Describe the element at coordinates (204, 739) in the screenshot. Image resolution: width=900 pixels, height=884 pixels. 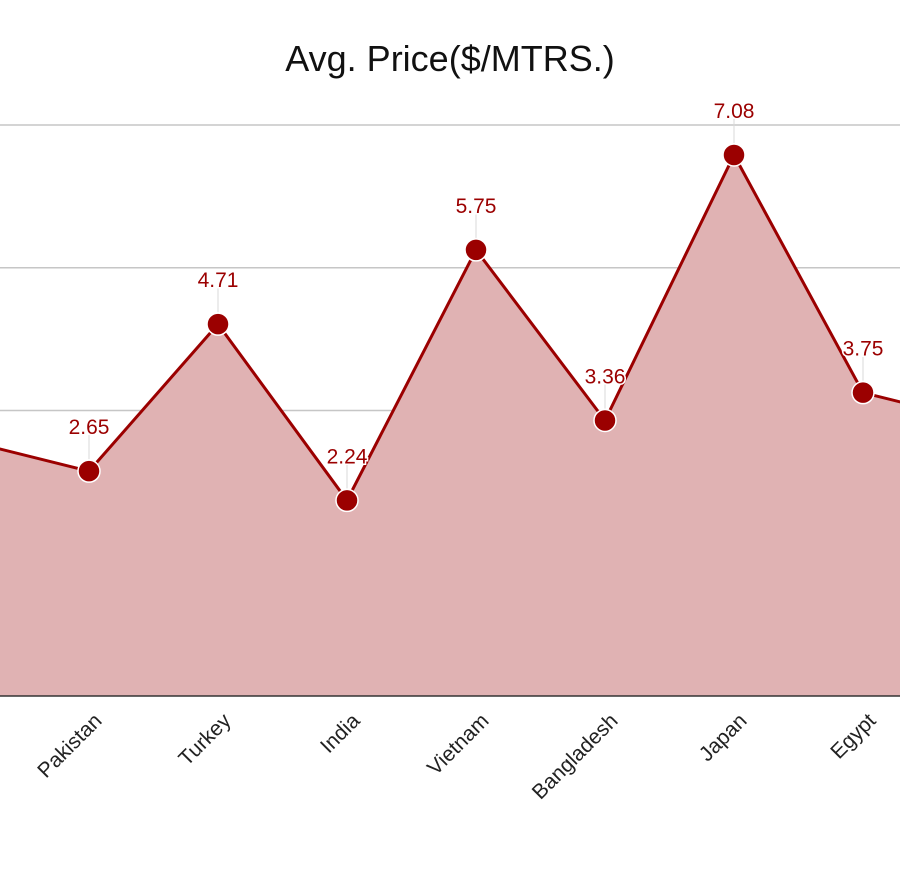
I see `x-tick-label: Turkey` at that location.